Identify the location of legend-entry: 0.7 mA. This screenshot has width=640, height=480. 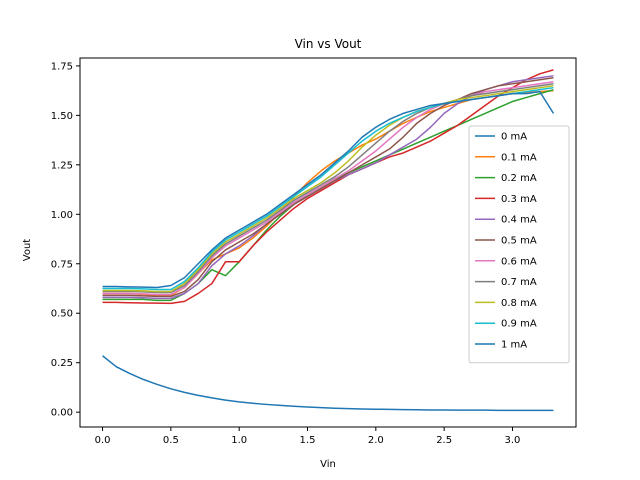
(519, 282).